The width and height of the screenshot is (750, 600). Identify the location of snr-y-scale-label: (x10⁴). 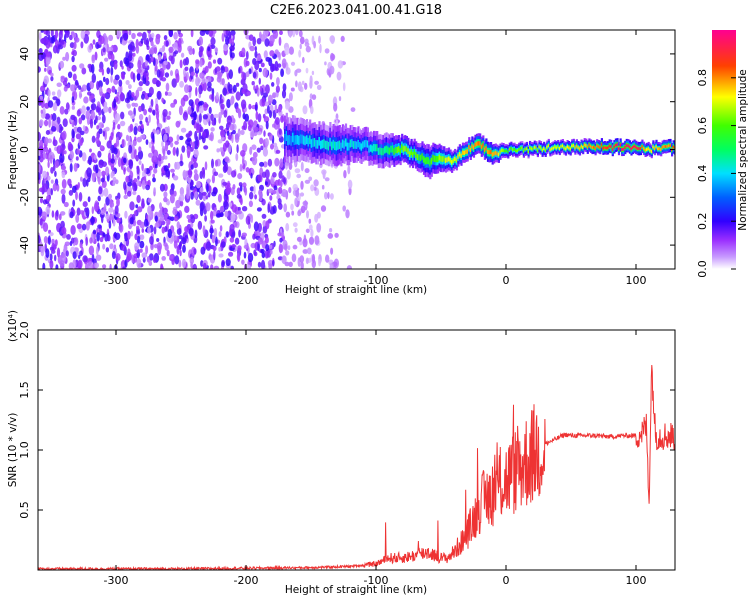
(13, 326).